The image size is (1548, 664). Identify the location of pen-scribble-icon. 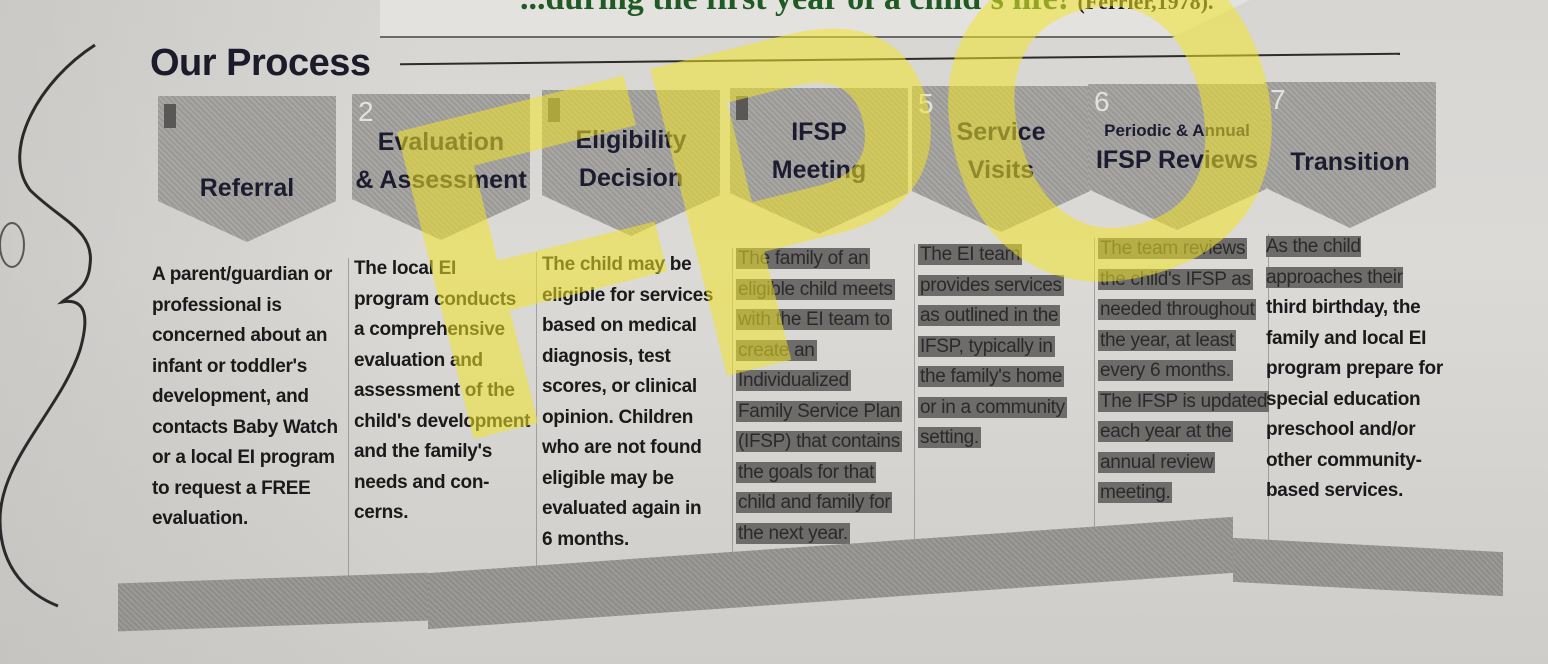
(48, 325).